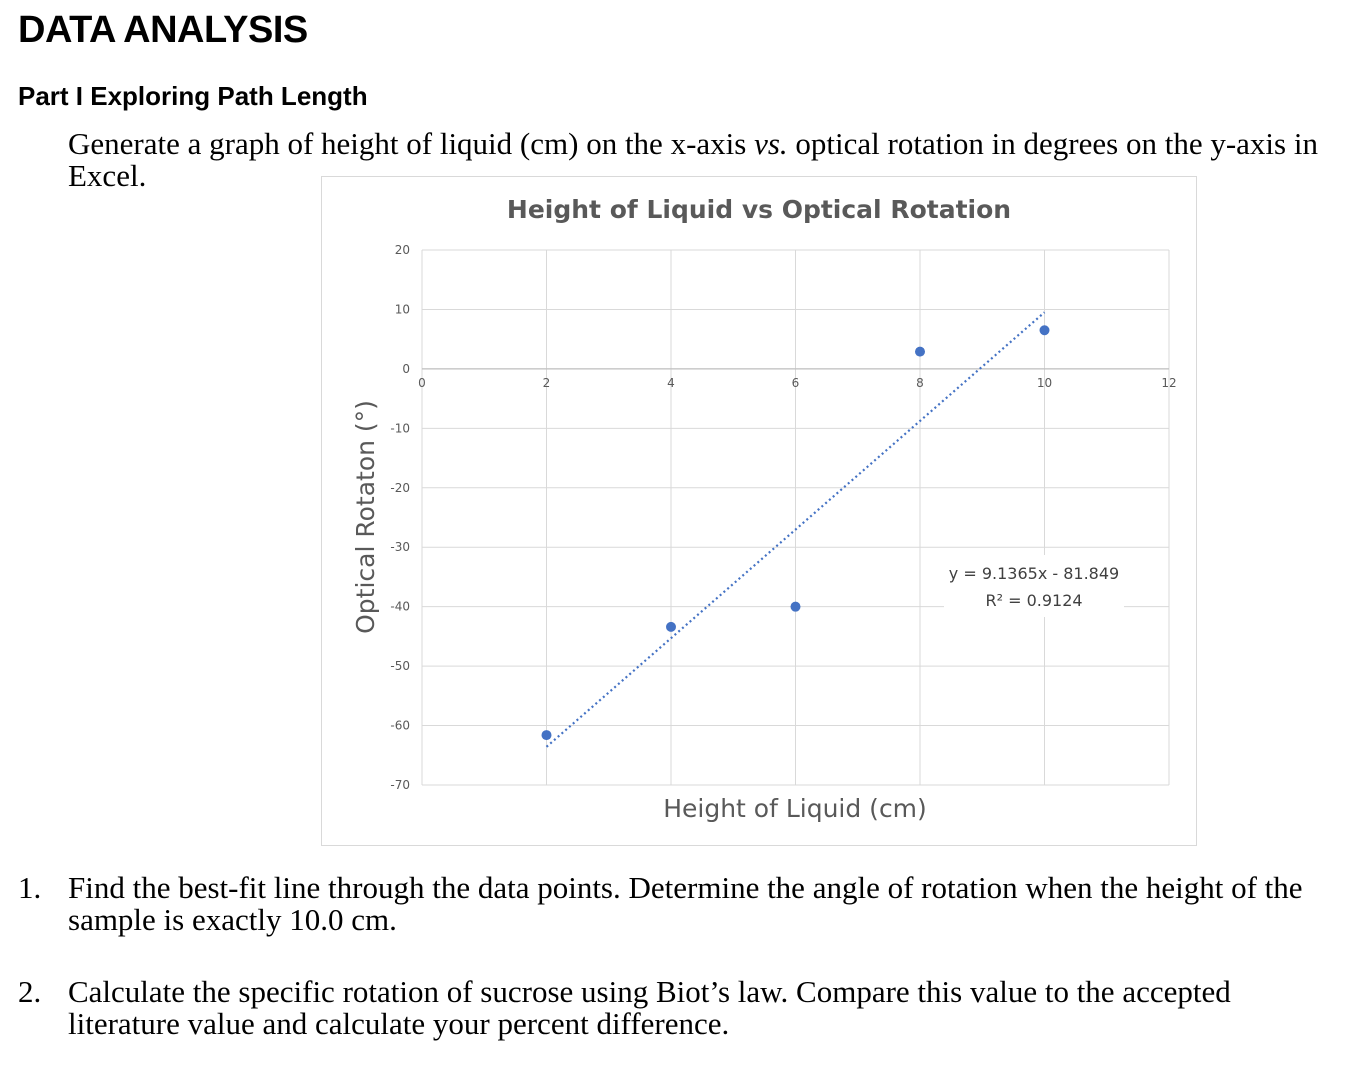 This screenshot has height=1080, width=1352. Describe the element at coordinates (400, 785) in the screenshot. I see `y-tick-label: -70` at that location.